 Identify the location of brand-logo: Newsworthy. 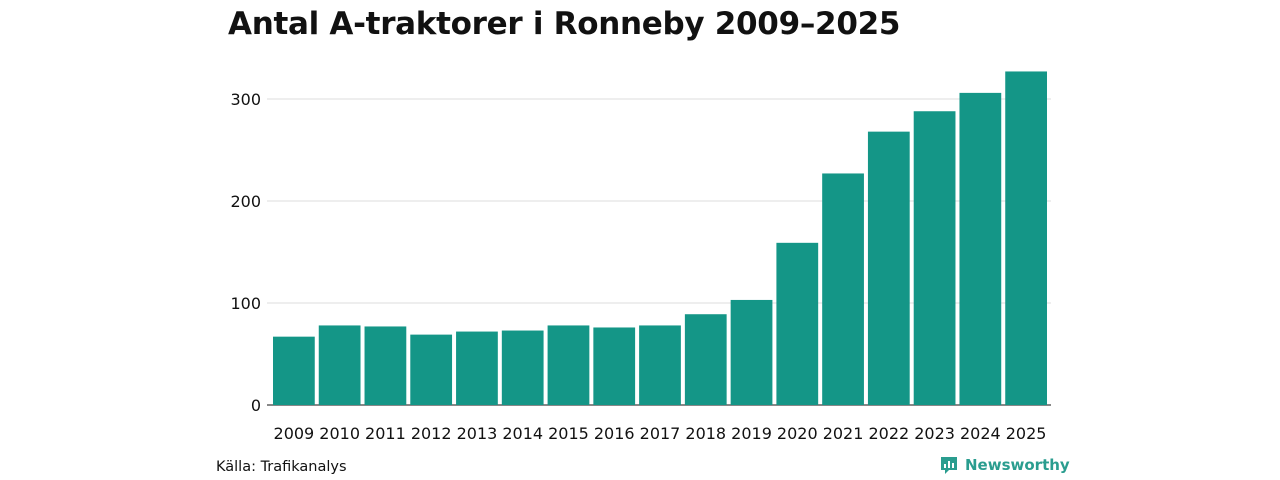
(1004, 465).